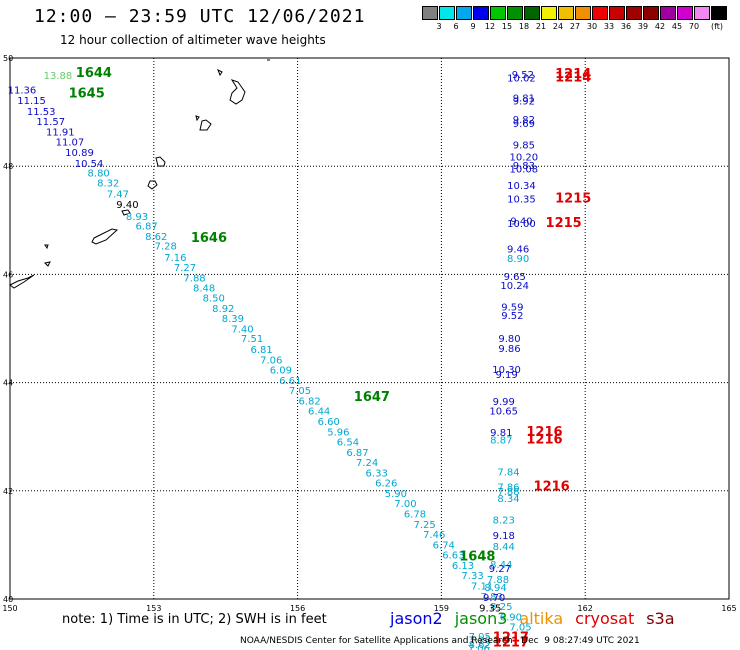 Image resolution: width=740 pixels, height=650 pixels. What do you see at coordinates (118, 194) in the screenshot?
I see `wave-height-label: 7.47` at bounding box center [118, 194].